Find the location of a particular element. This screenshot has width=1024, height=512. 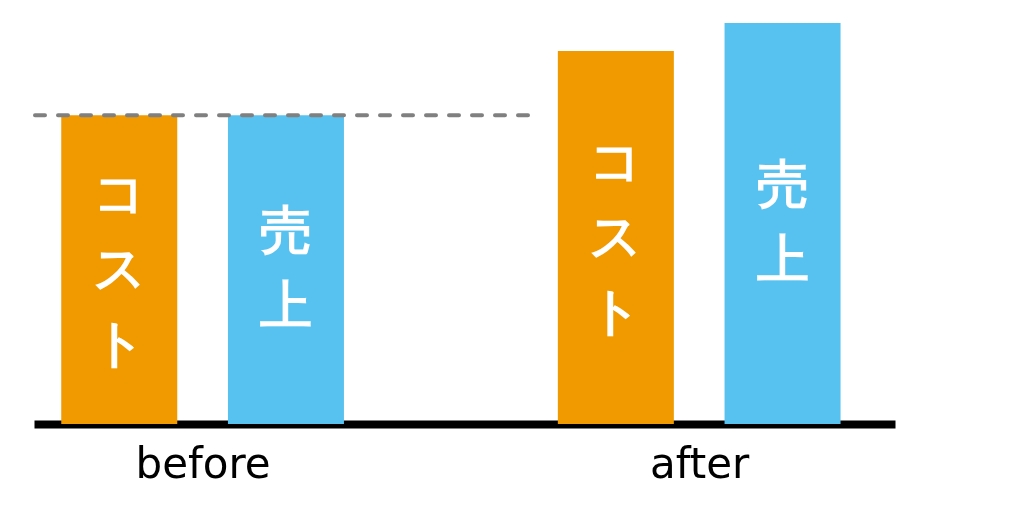

x-tick-label: after is located at coordinates (700, 463).